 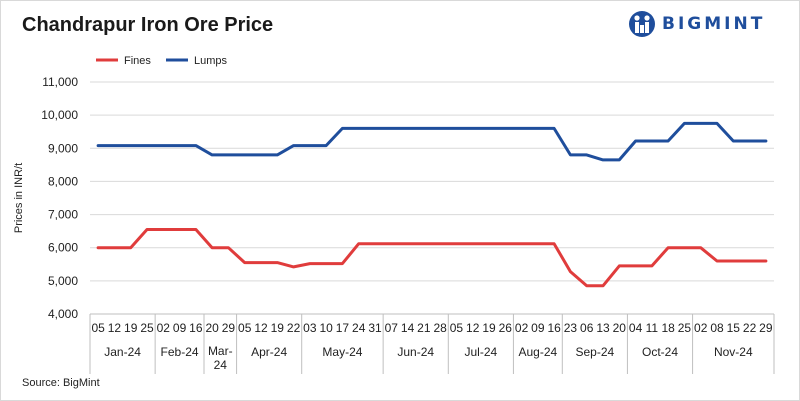 What do you see at coordinates (63, 215) in the screenshot?
I see `y-tick-label: 7,000` at bounding box center [63, 215].